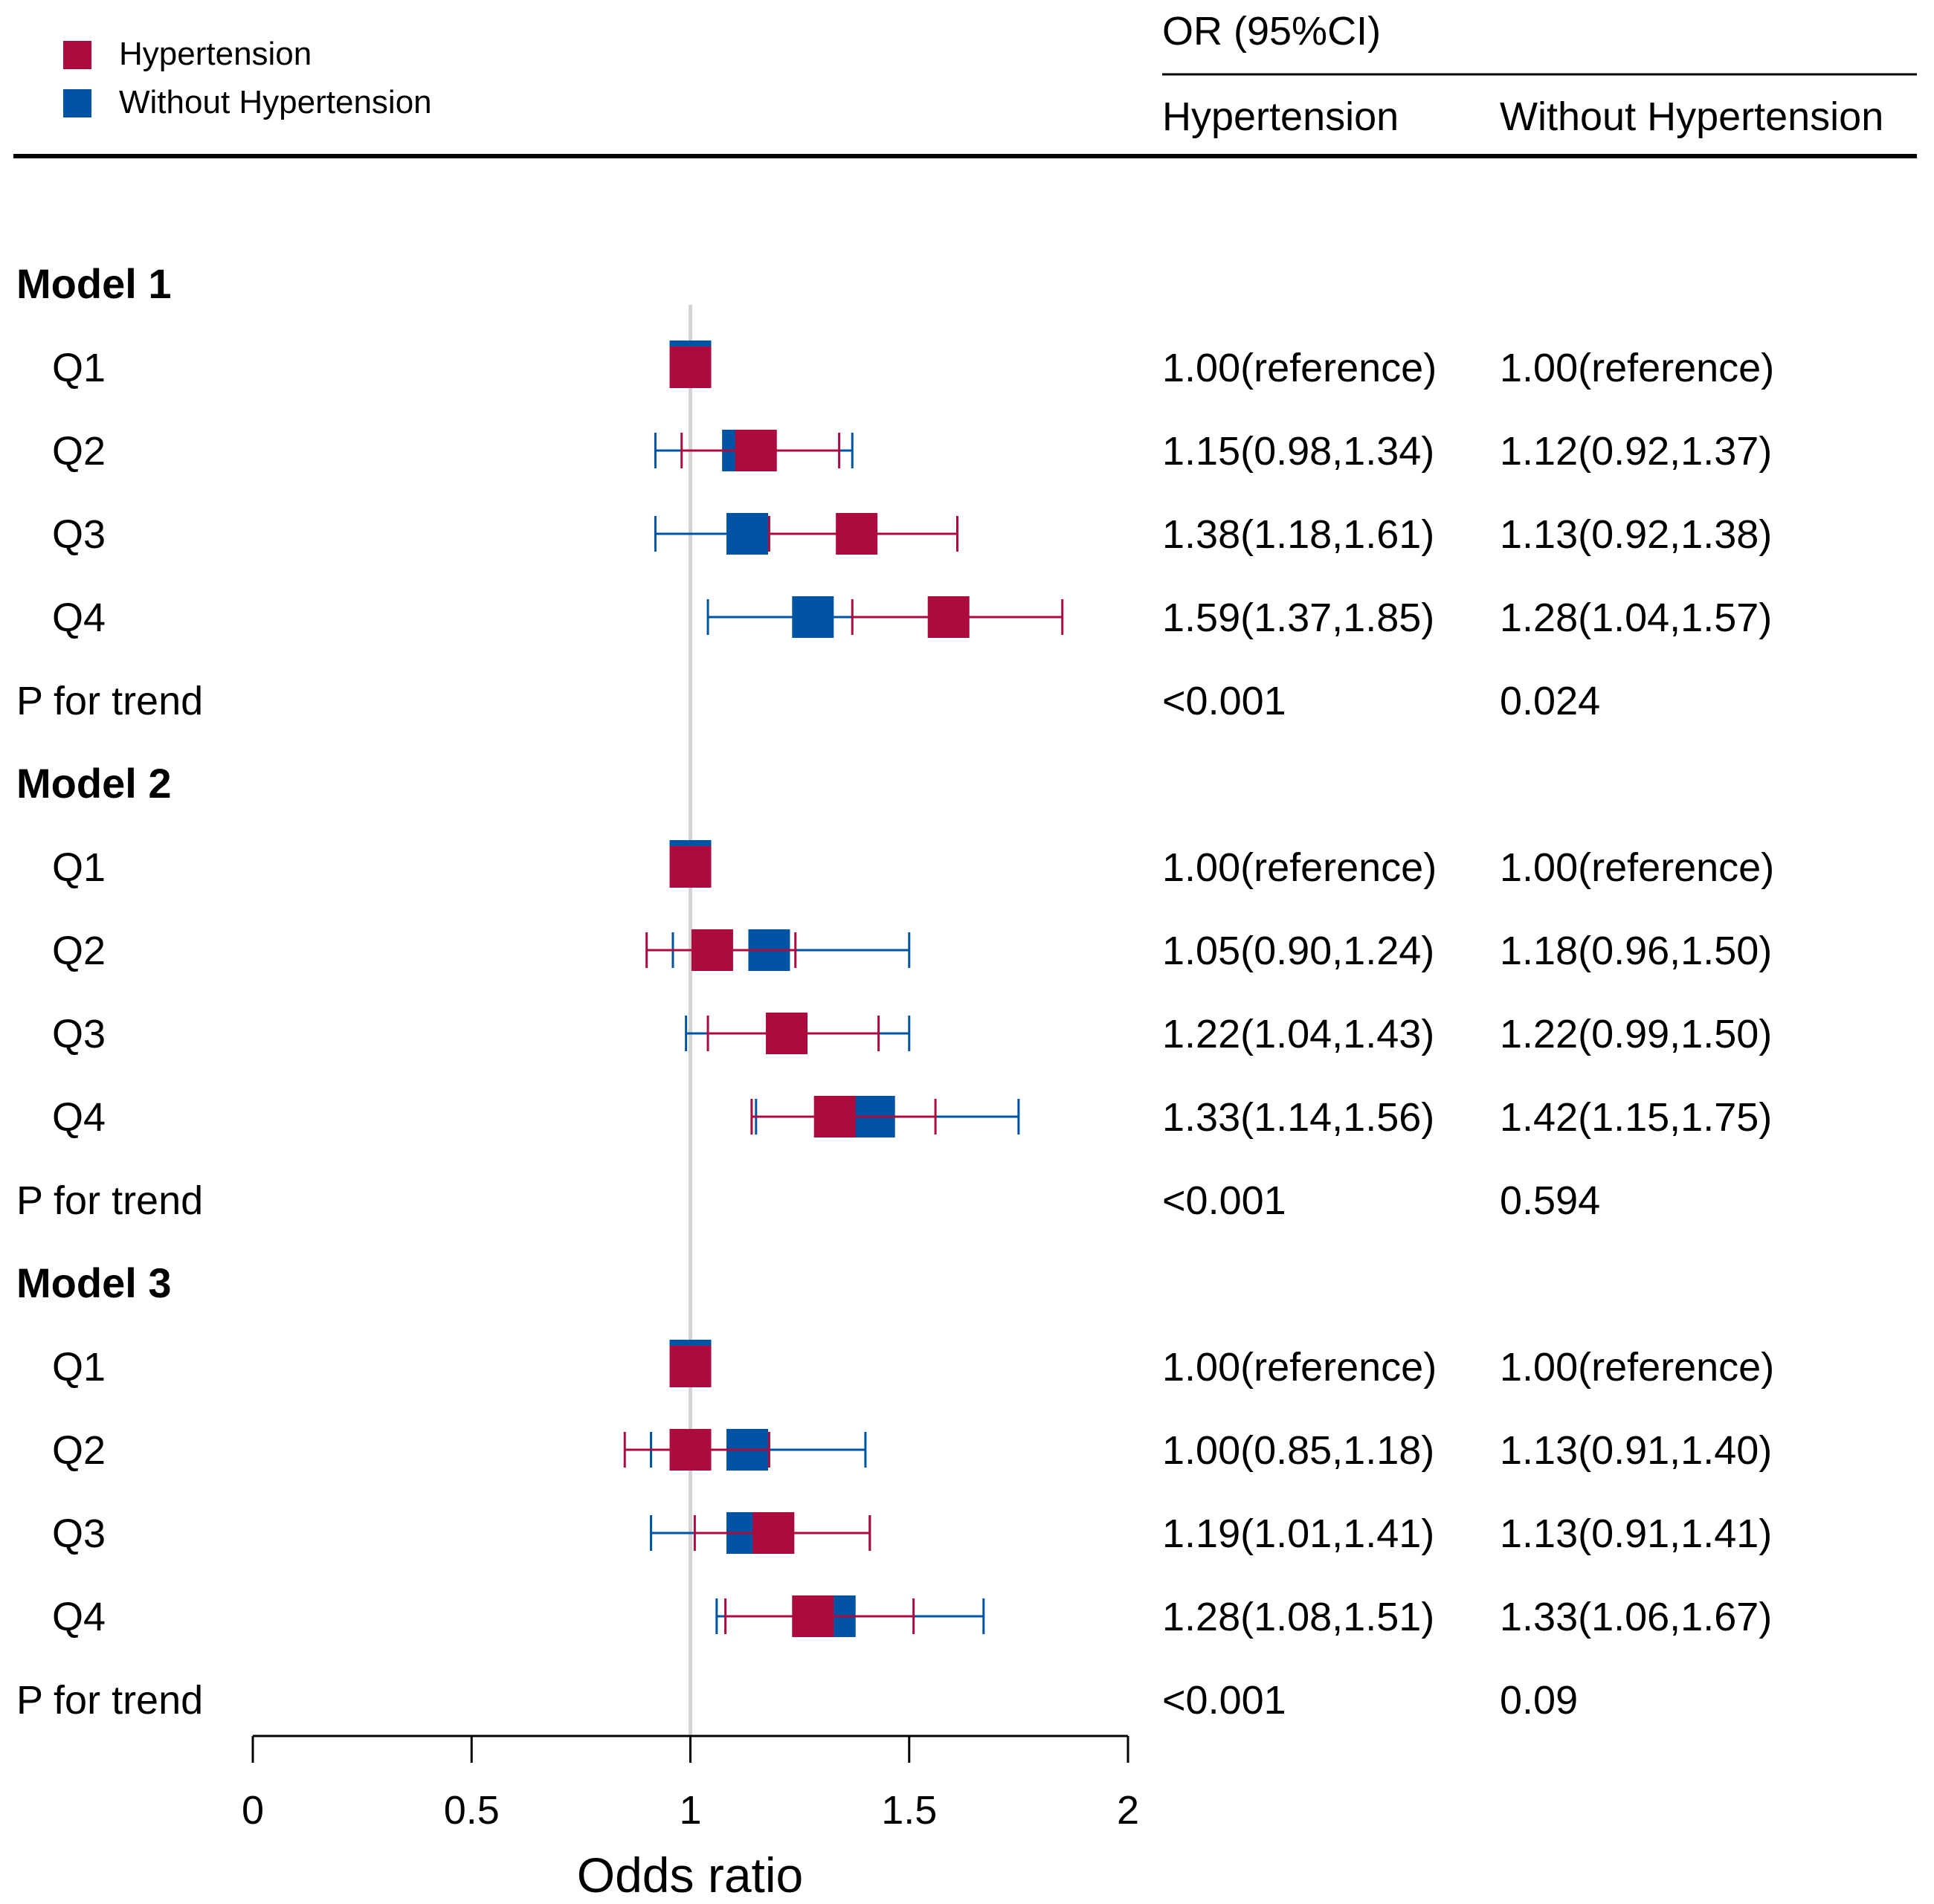 The image size is (1934, 1904). I want to click on p-trend-row: P for trend <0.001 0.09, so click(797, 1701).